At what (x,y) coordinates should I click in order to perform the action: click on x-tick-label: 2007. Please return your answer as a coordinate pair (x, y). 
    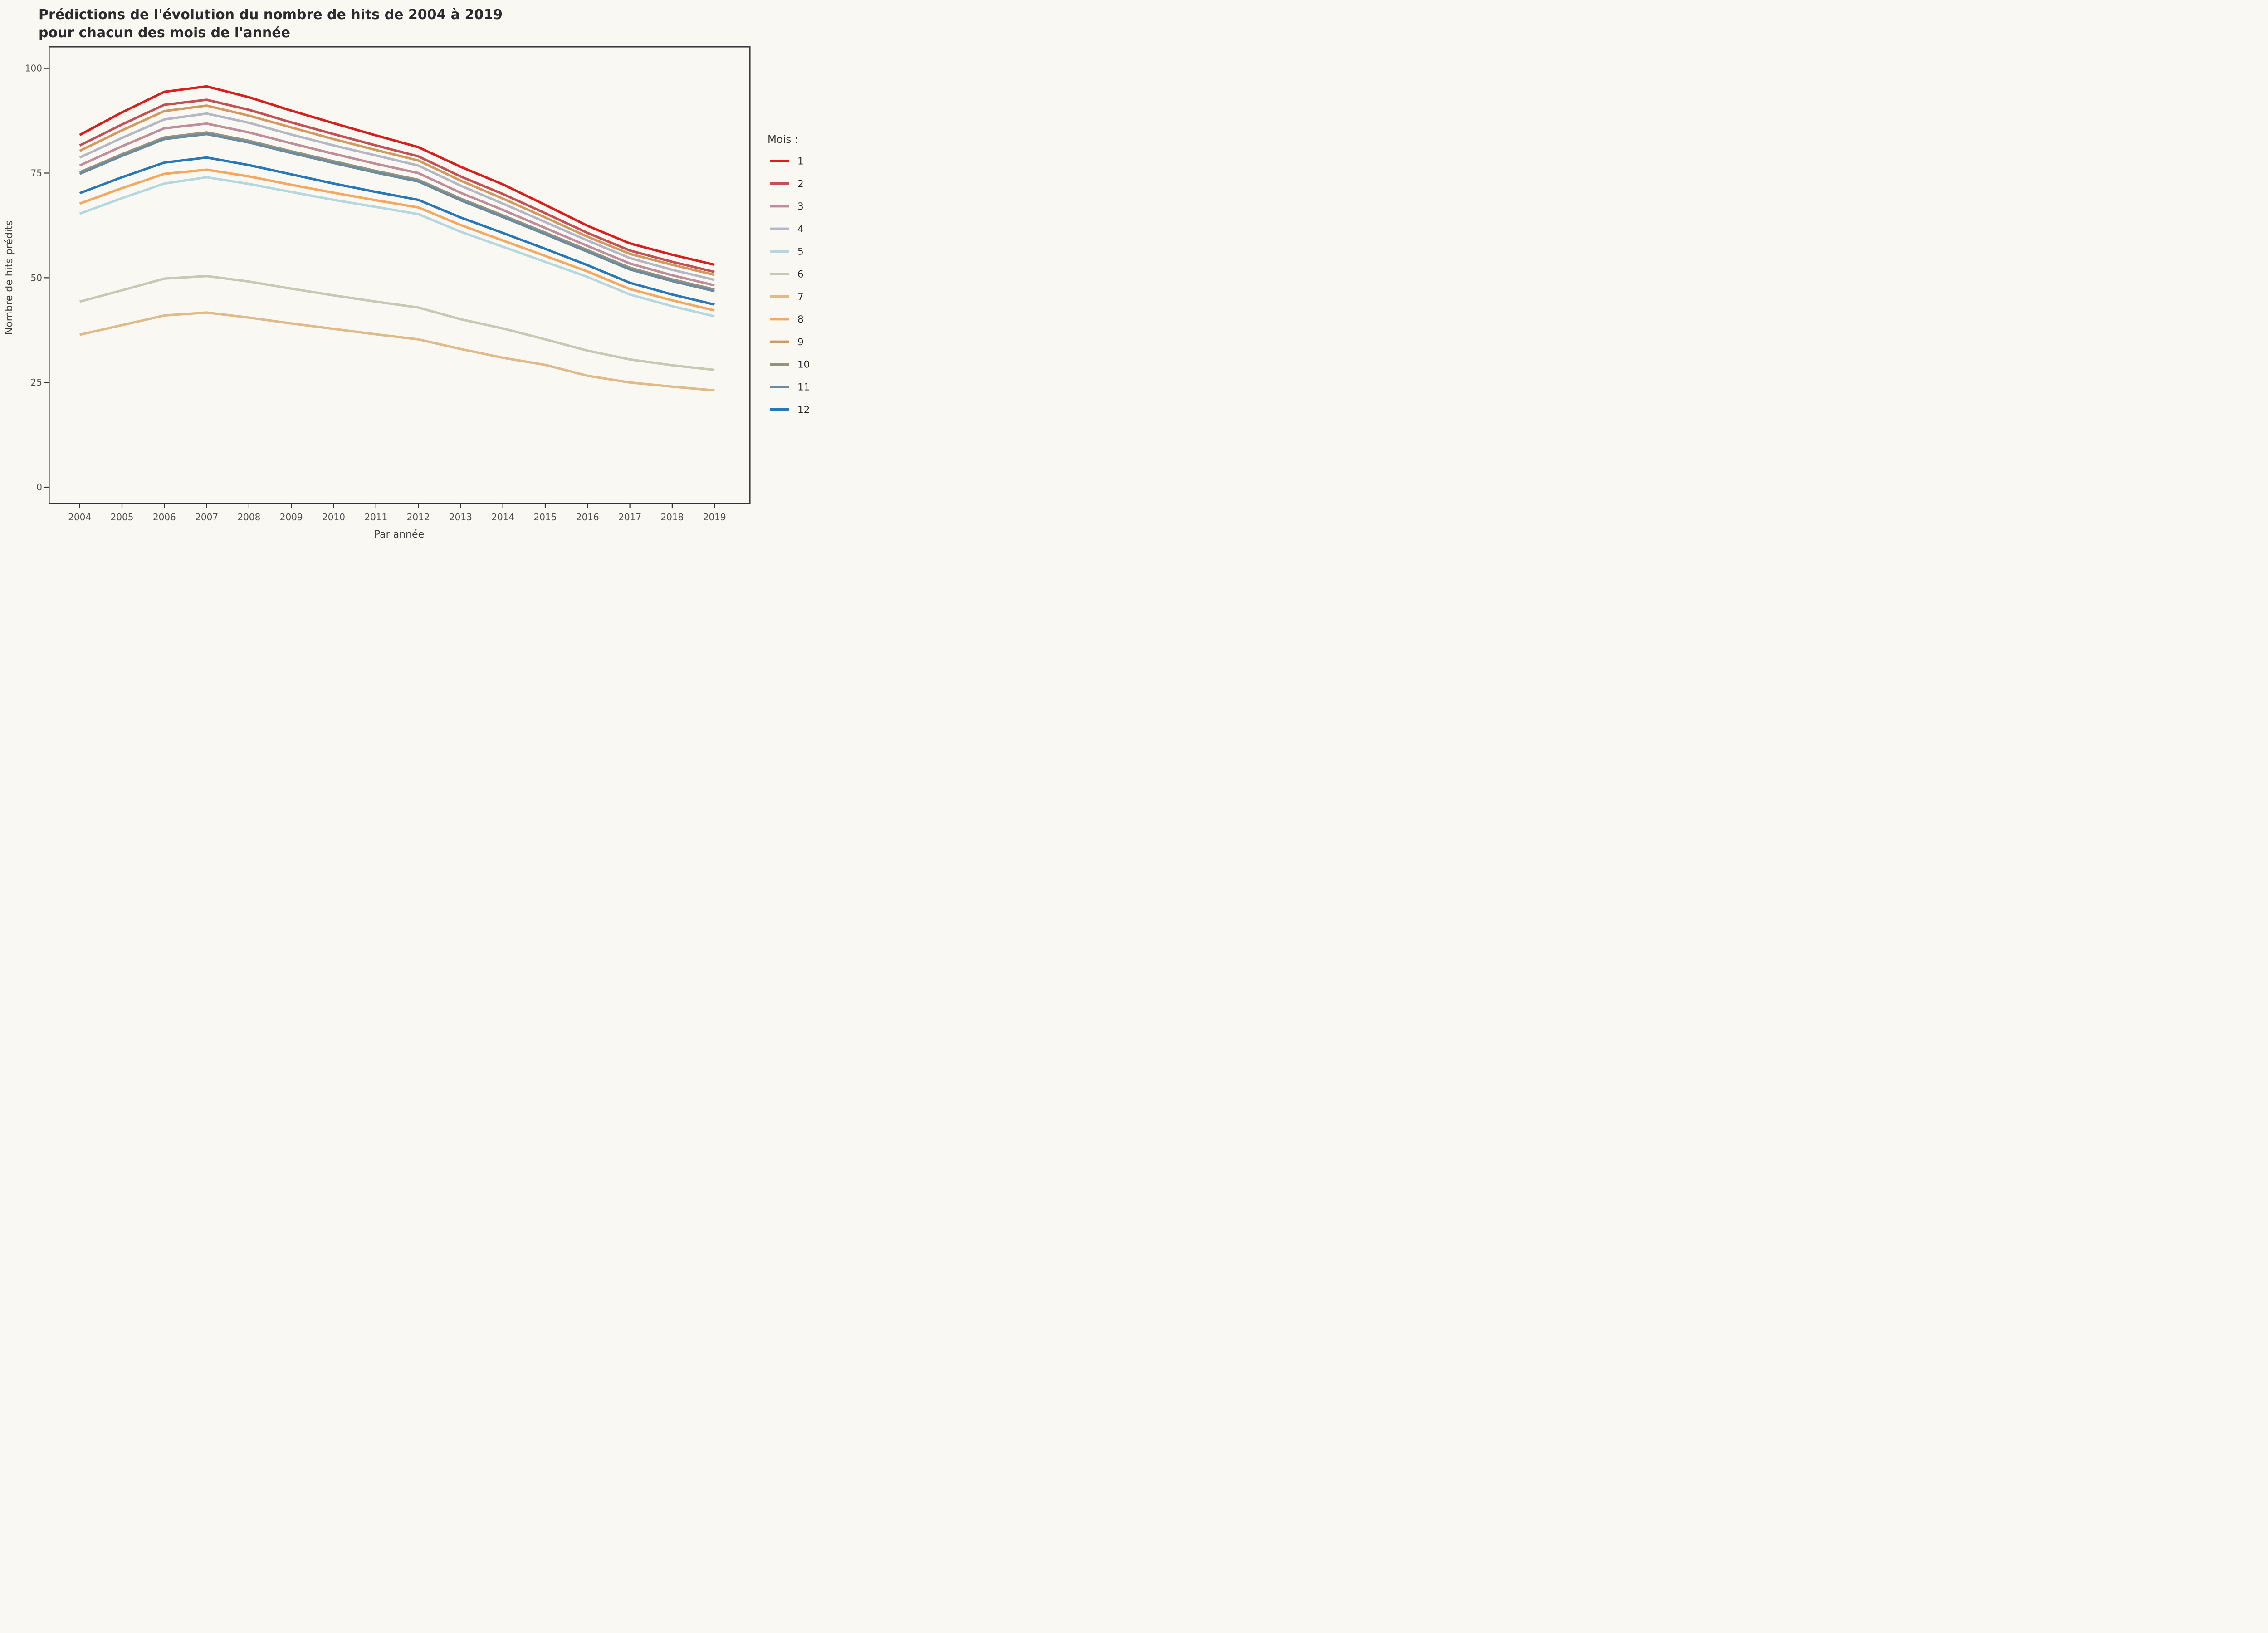
    Looking at the image, I should click on (206, 517).